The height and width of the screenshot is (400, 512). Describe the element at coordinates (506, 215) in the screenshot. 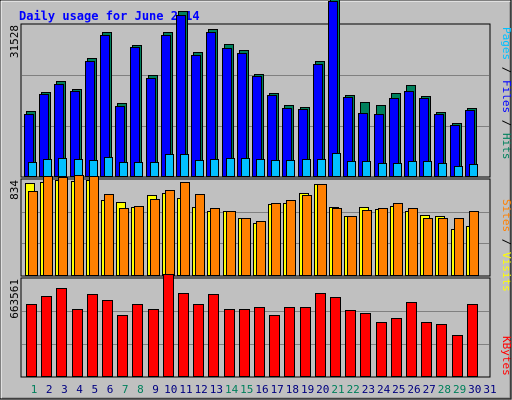

I see `legend-sites: Sites` at that location.